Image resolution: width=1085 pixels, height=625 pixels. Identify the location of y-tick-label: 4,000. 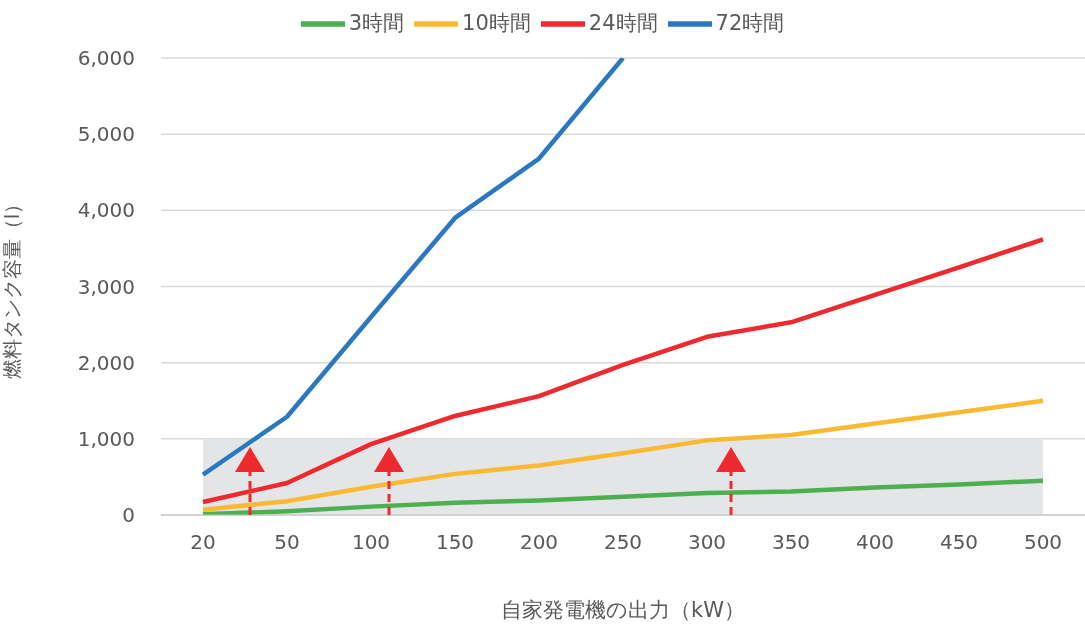
(106, 210).